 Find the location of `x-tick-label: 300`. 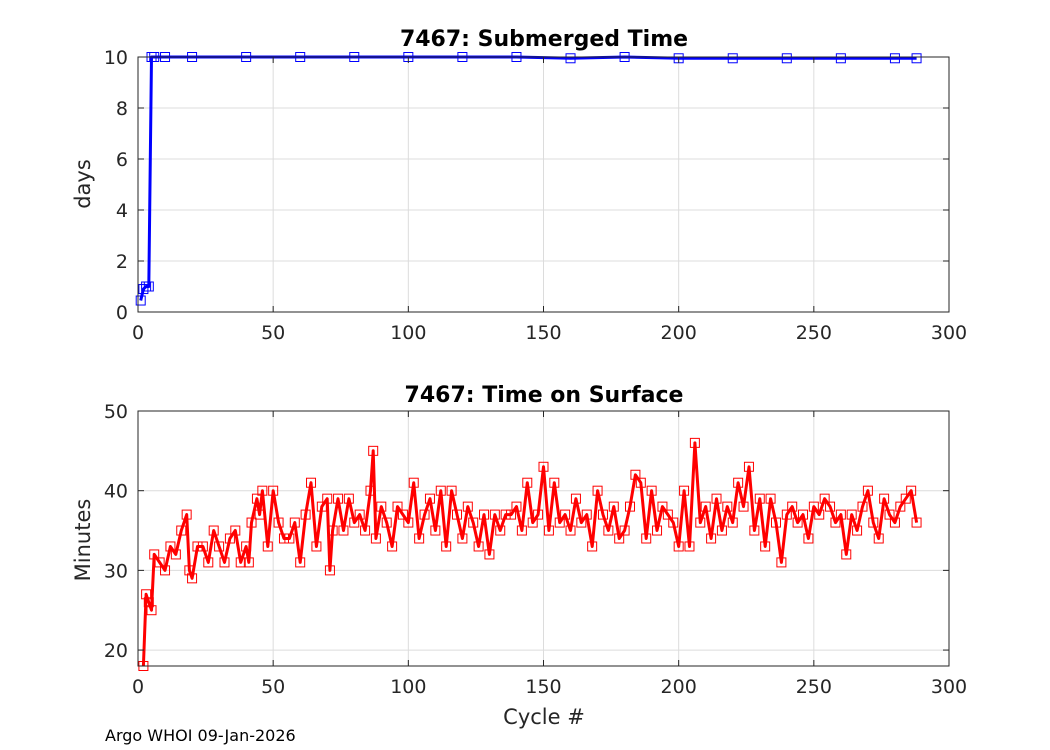

x-tick-label: 300 is located at coordinates (949, 333).